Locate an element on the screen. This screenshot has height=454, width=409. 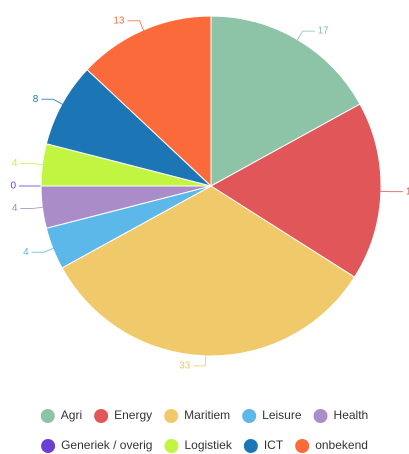
legend-label: ICT is located at coordinates (274, 445).